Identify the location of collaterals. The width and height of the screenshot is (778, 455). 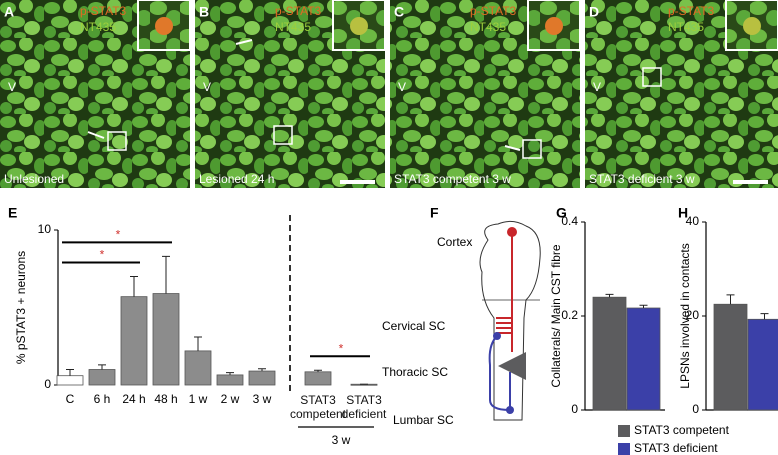
(504, 325).